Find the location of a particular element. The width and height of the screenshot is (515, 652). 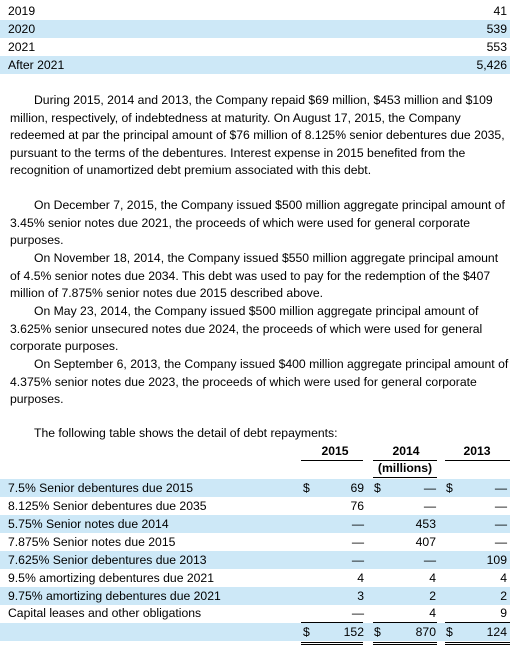

table-row: 7.875% Senior notes due 2015 — 407 — is located at coordinates (255, 542).